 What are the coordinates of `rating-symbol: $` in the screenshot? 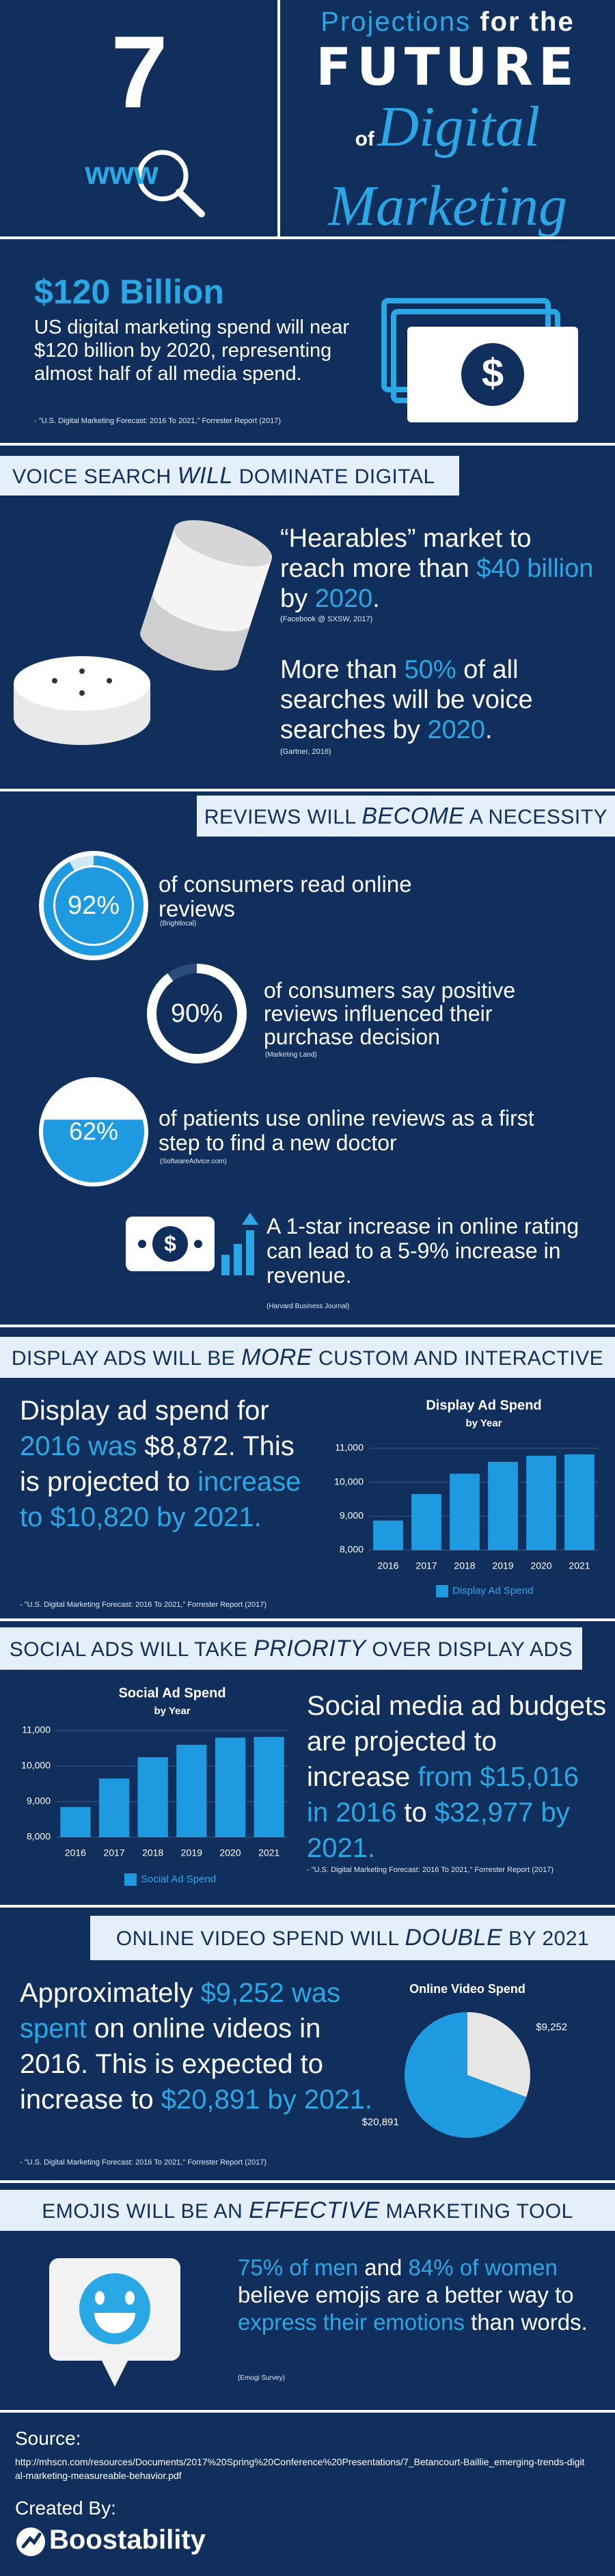 It's located at (170, 1243).